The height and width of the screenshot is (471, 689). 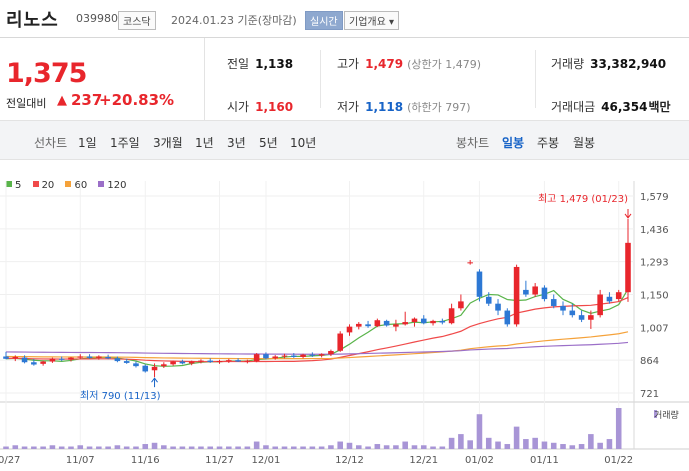 I want to click on ma-20-line, so click(x=317, y=330).